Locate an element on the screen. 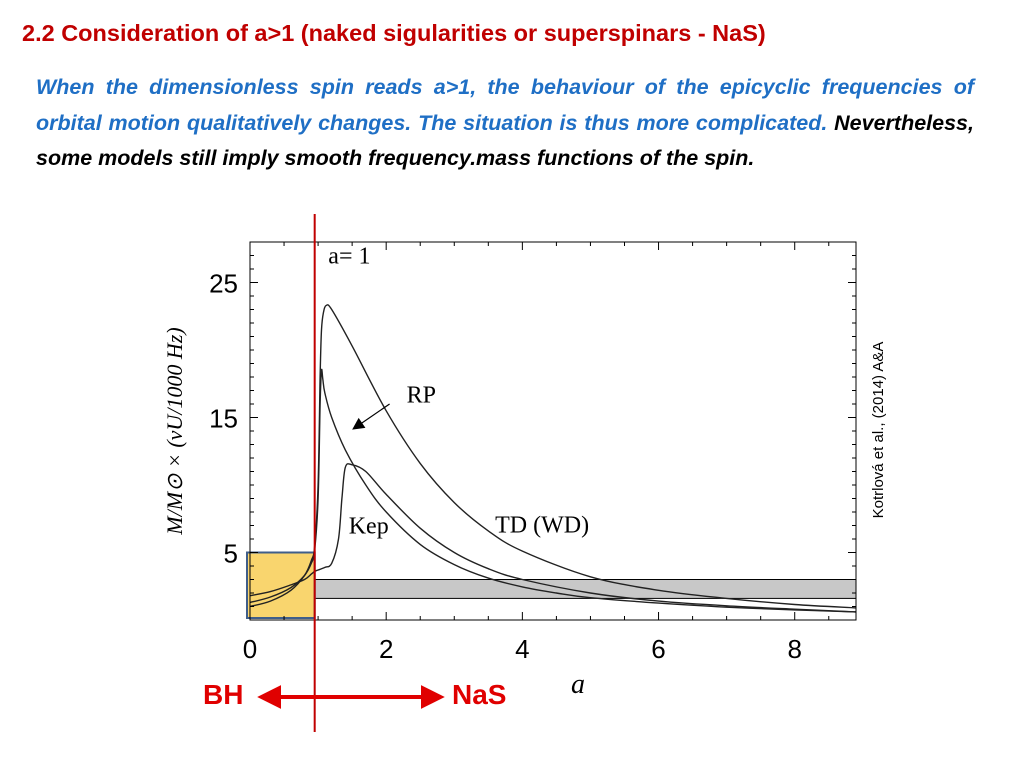 The width and height of the screenshot is (1024, 768). x-tick-label: 0 is located at coordinates (250, 649).